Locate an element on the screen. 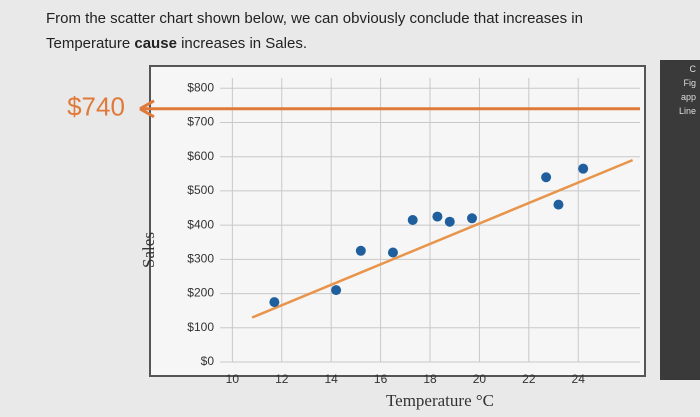  x-tick-label: 16 is located at coordinates (381, 379).